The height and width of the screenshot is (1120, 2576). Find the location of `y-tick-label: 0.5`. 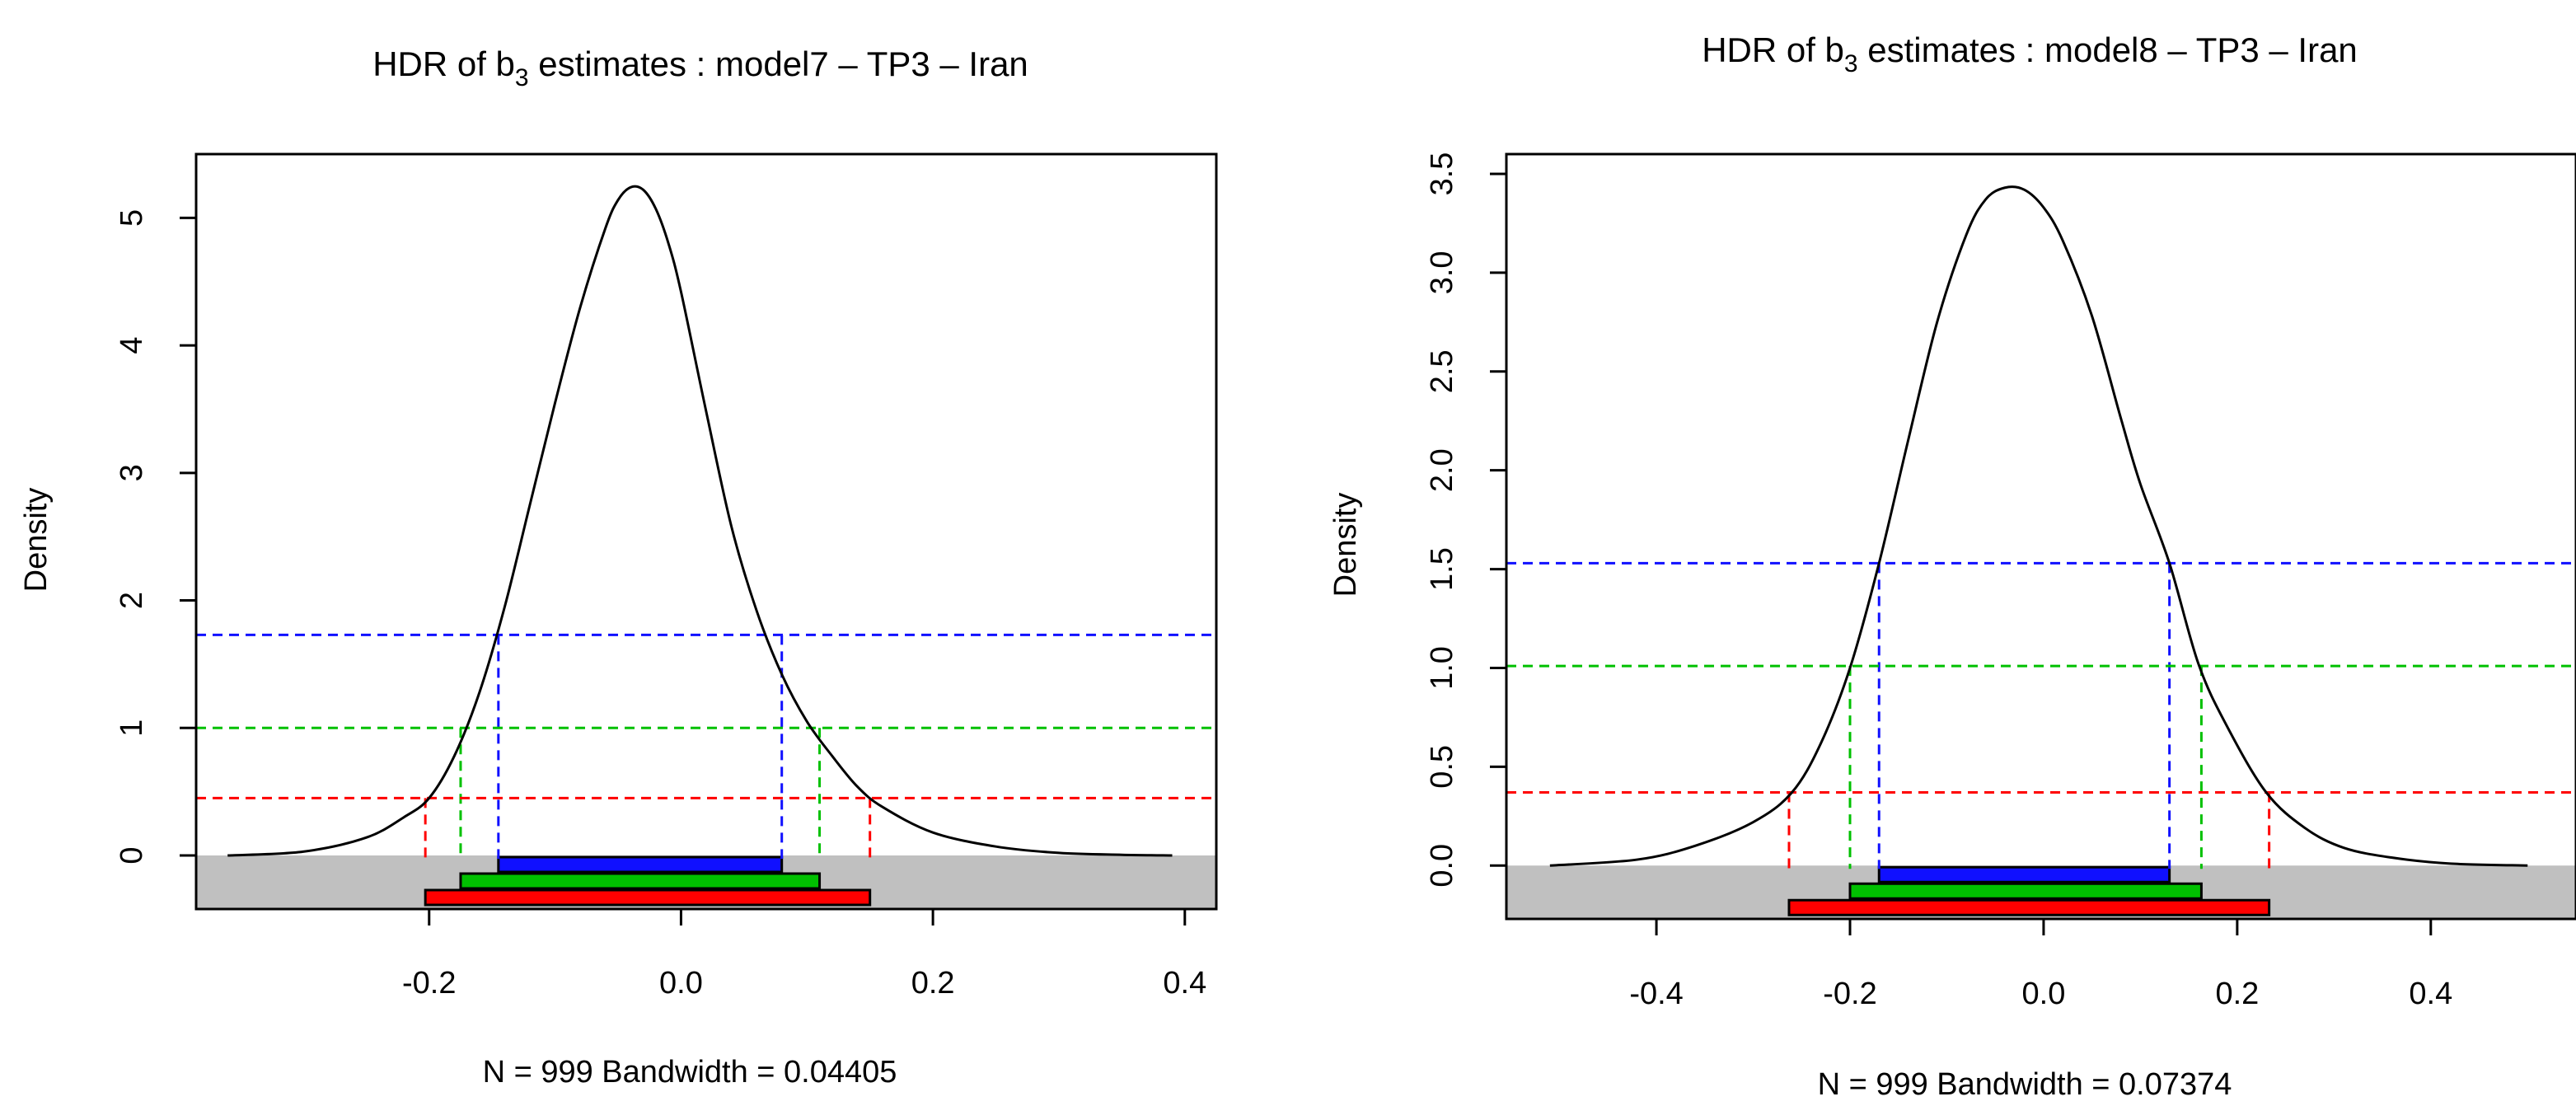

y-tick-label: 0.5 is located at coordinates (1442, 767).